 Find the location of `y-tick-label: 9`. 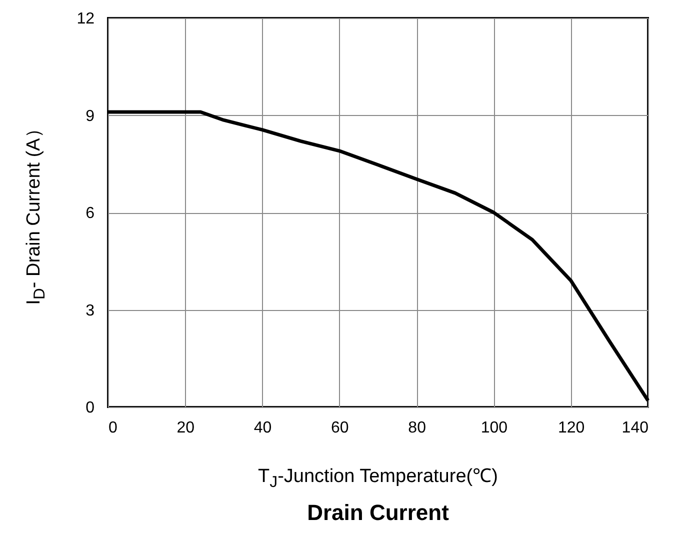

y-tick-label: 9 is located at coordinates (90, 116).